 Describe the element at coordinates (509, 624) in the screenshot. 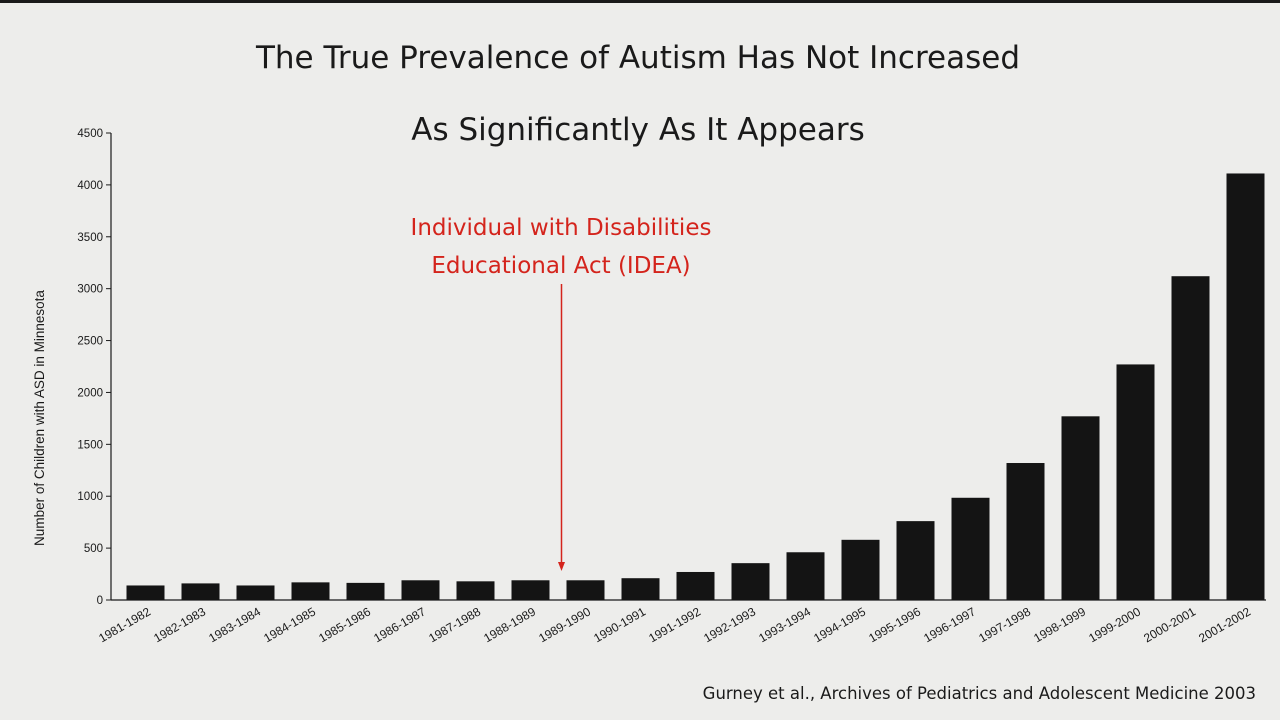

I see `x-tick-label: 1988-1989` at that location.